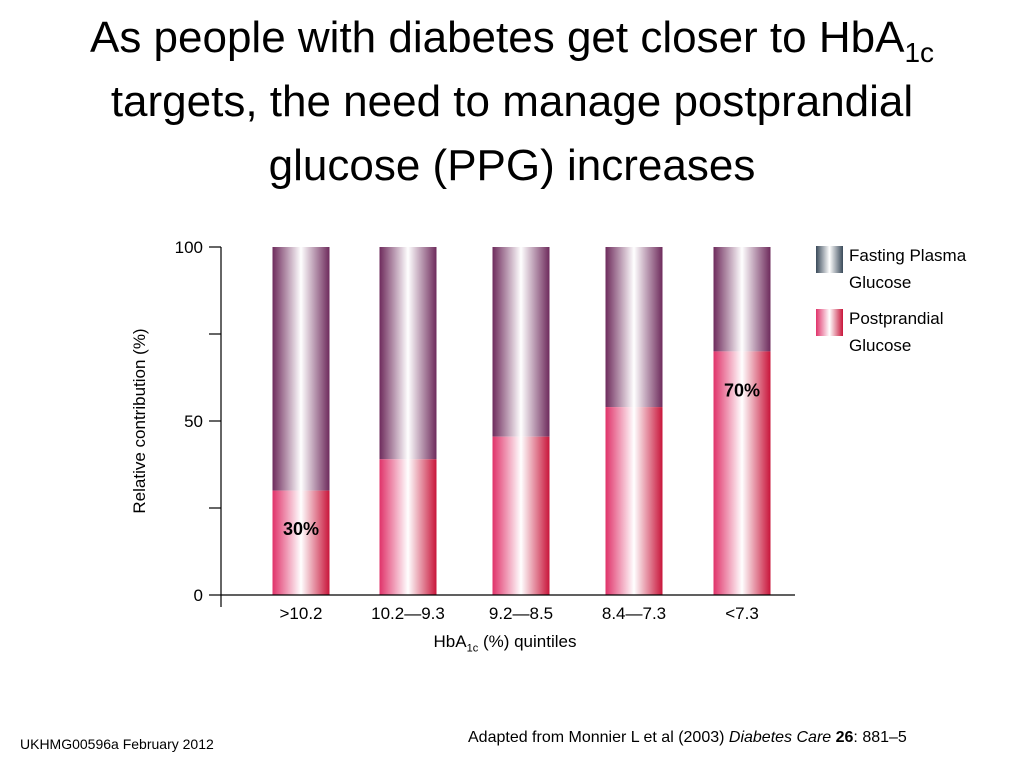 The image size is (1024, 768). I want to click on title-line-3: glucose (PPG) increases, so click(512, 165).